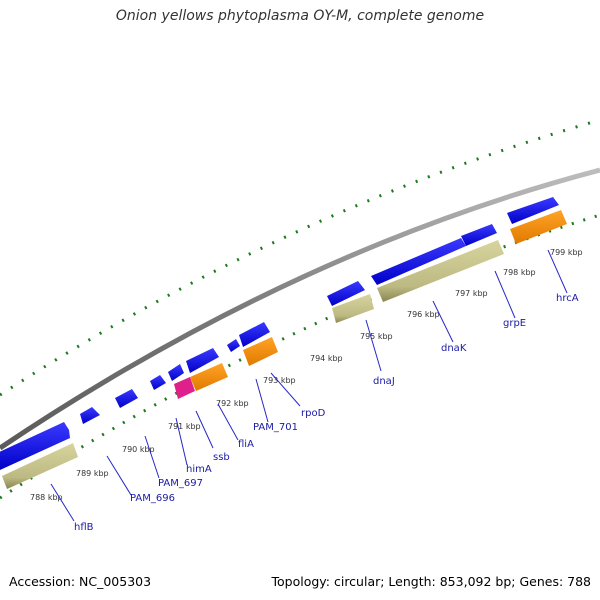  What do you see at coordinates (80, 581) in the screenshot?
I see `accession-label: Accession: NC_005303` at bounding box center [80, 581].